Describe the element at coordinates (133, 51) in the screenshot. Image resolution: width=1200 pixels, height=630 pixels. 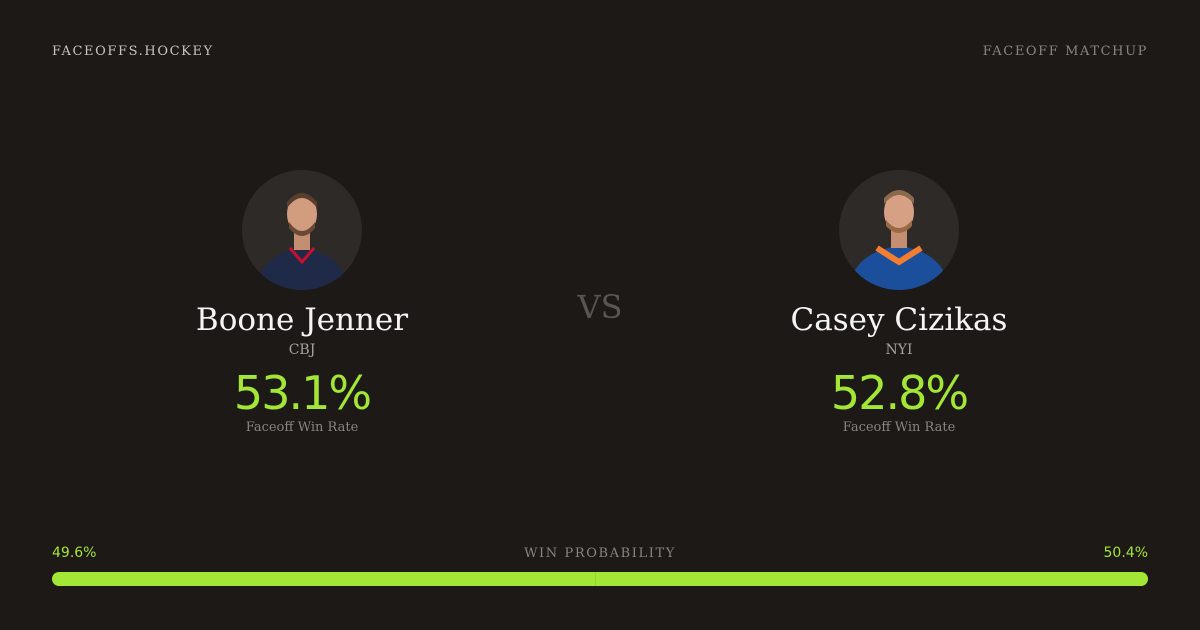
I see `brand: FACEOFFS.HOCKEY` at that location.